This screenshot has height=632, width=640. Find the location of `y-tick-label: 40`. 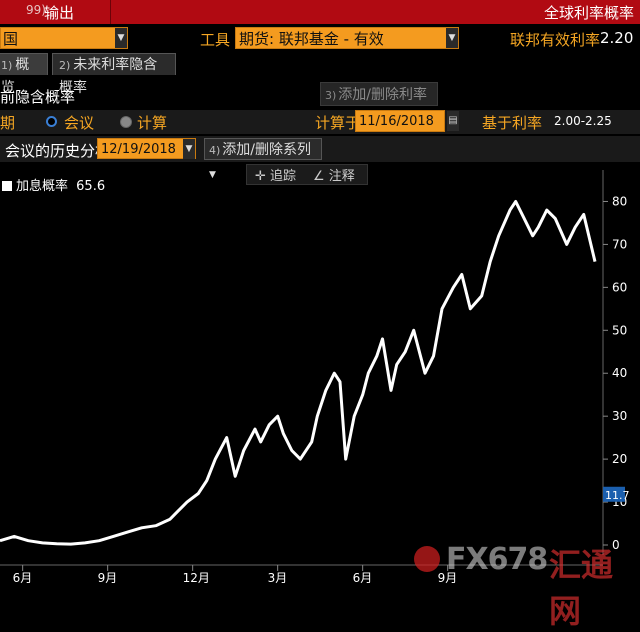

y-tick-label: 40 is located at coordinates (619, 373).